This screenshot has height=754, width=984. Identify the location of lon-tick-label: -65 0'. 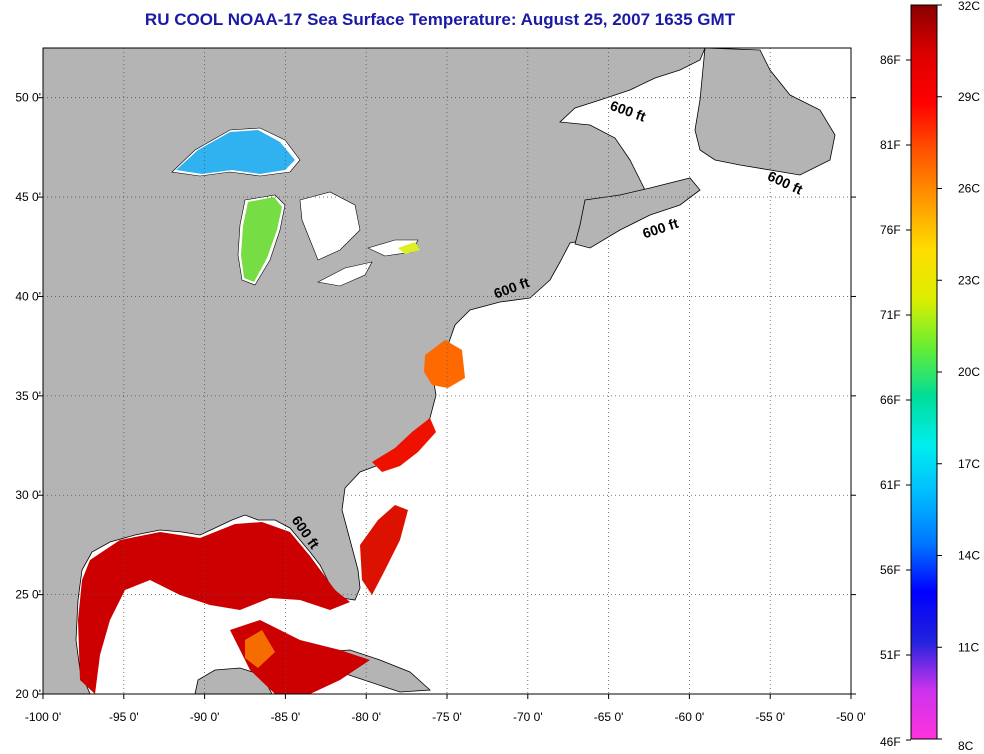
(609, 717).